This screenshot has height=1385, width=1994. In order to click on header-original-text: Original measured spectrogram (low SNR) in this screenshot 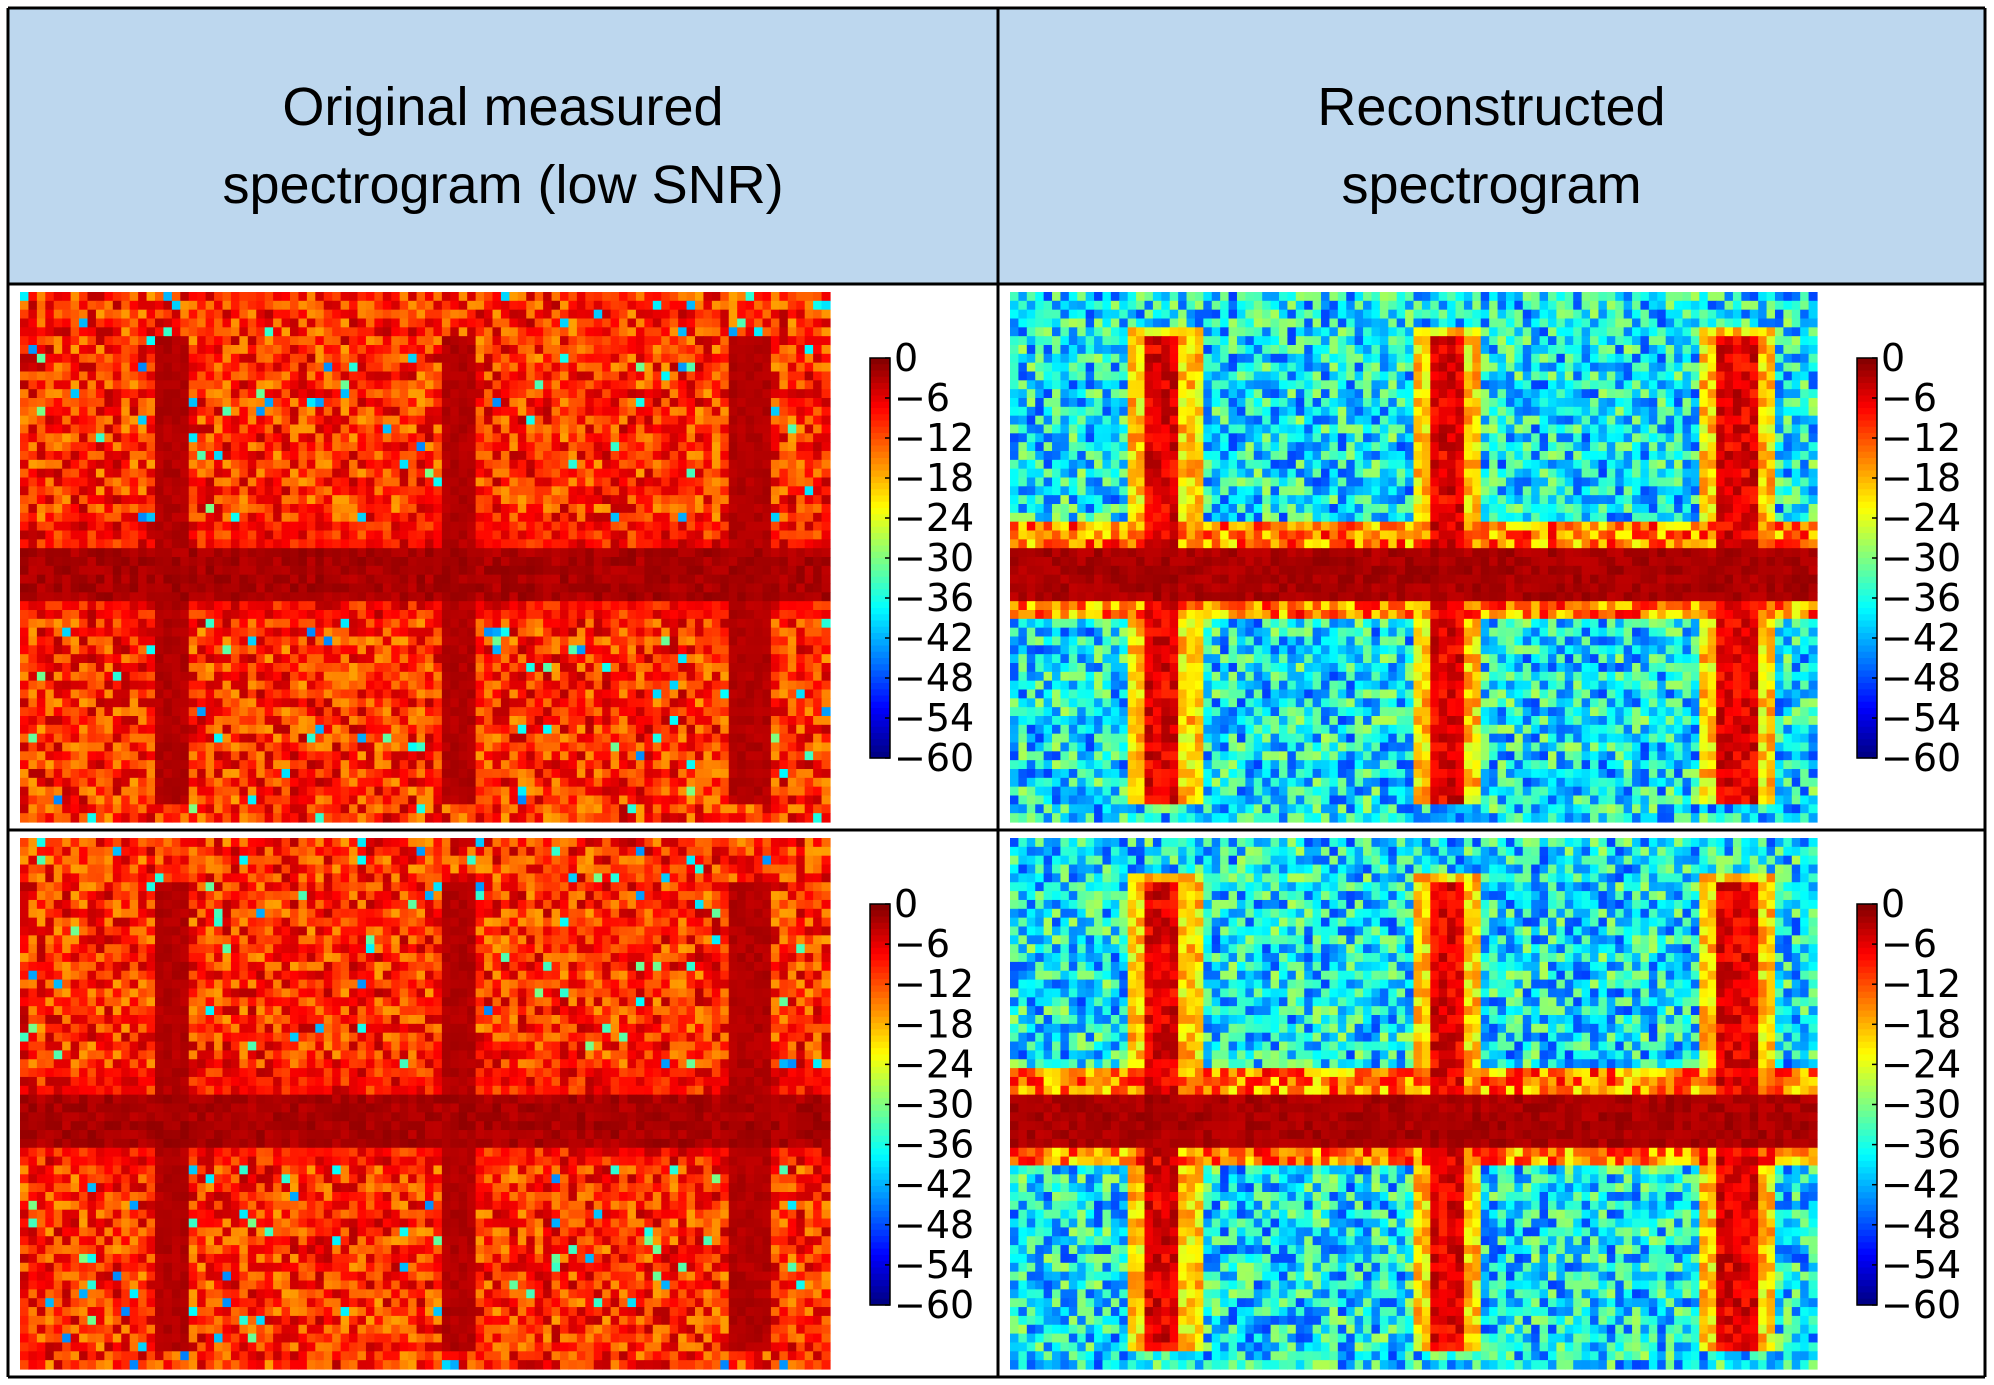, I will do `click(502, 146)`.